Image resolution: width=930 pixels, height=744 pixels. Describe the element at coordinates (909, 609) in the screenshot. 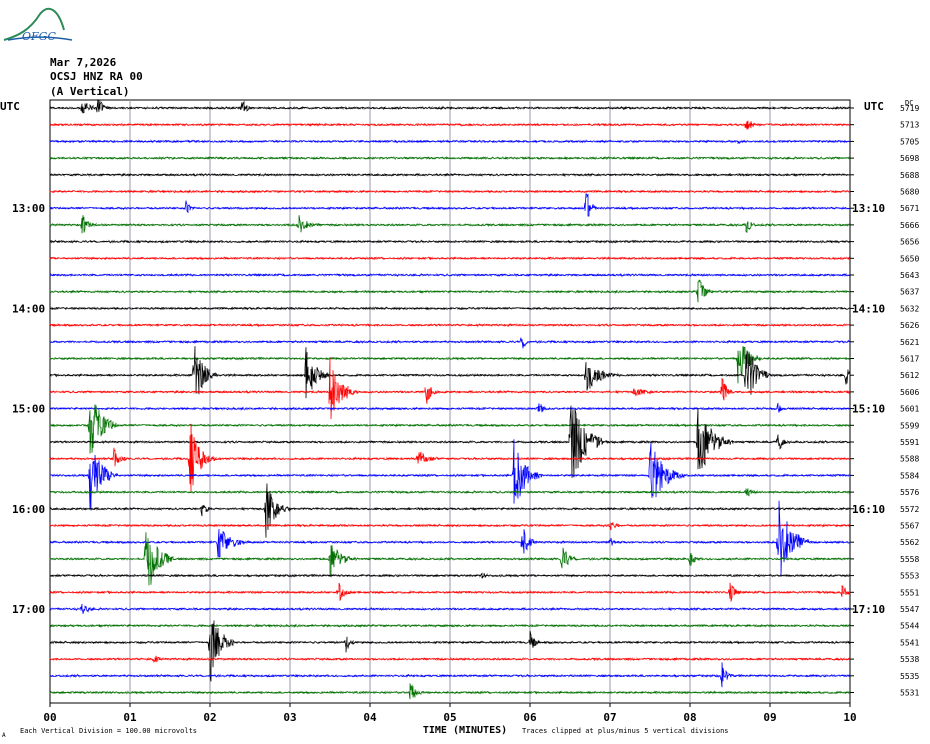

I see `dc-offset-label: 5547` at that location.